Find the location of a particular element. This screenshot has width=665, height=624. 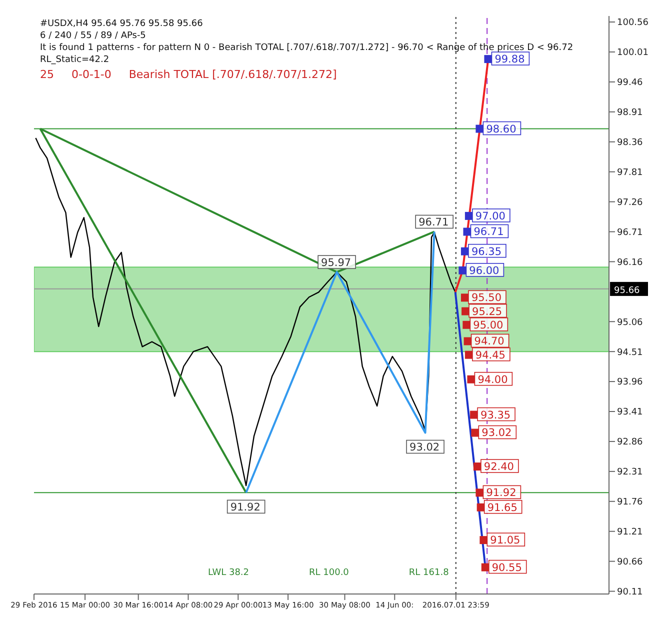

y-tick-label: 93.96 is located at coordinates (630, 383).